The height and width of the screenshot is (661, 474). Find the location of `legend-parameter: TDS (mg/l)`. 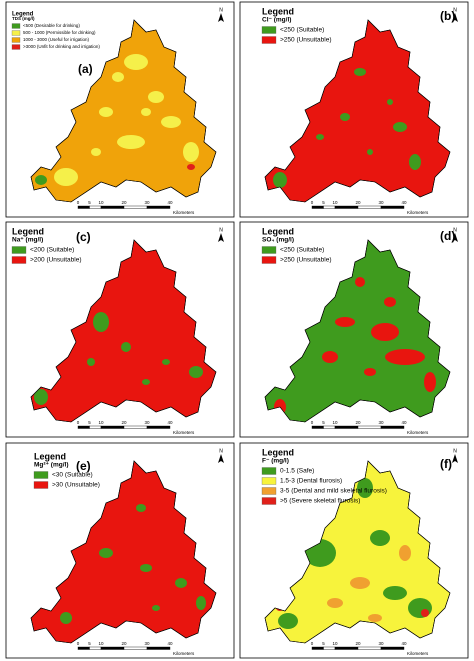

legend-parameter: TDS (mg/l) is located at coordinates (23, 18).